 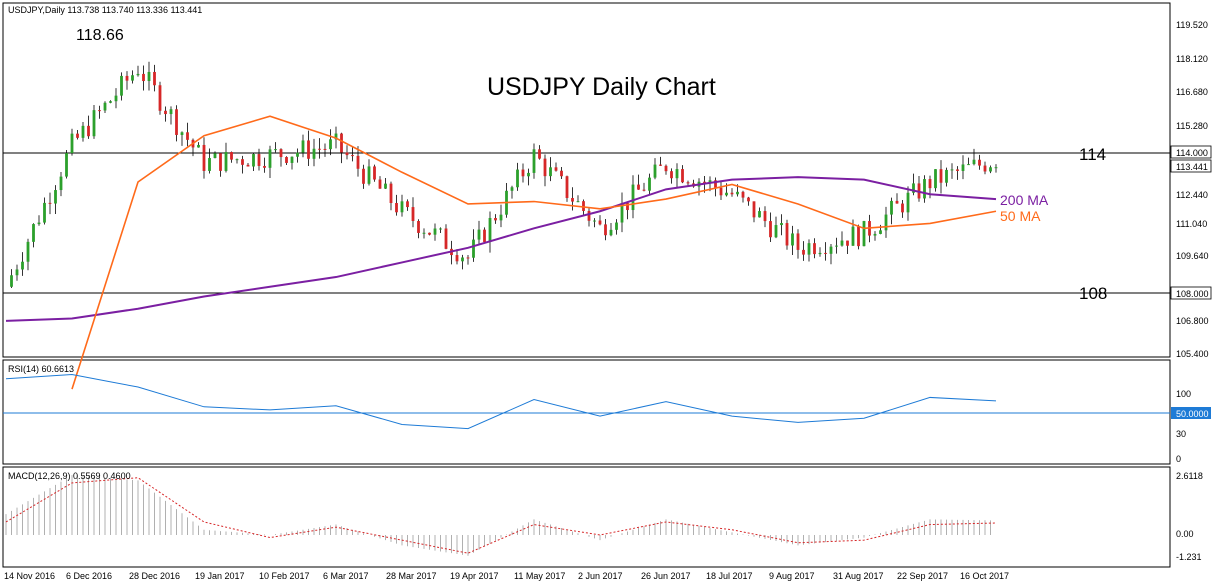 I want to click on price-tag-108-box, so click(x=1191, y=293).